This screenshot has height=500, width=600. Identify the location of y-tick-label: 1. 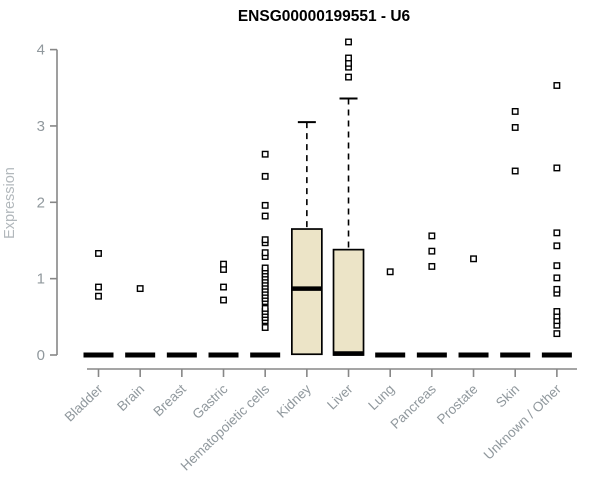
(41, 279).